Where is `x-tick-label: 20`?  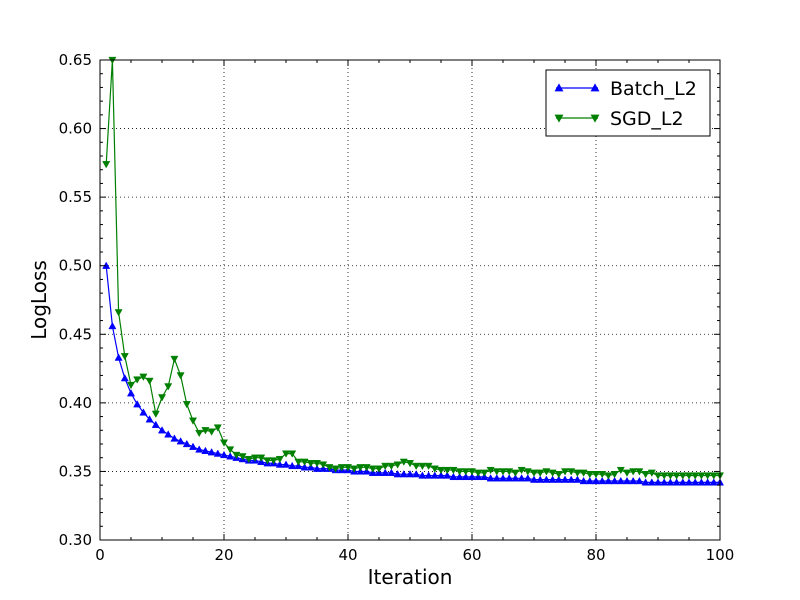 x-tick-label: 20 is located at coordinates (223, 555).